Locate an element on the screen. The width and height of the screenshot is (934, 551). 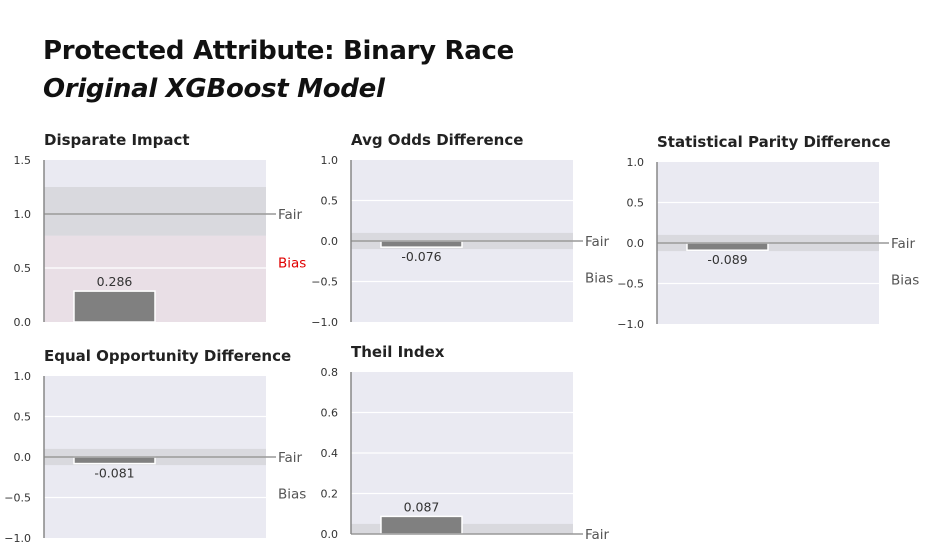
chart-5-fair-label: Fair is located at coordinates (597, 535).